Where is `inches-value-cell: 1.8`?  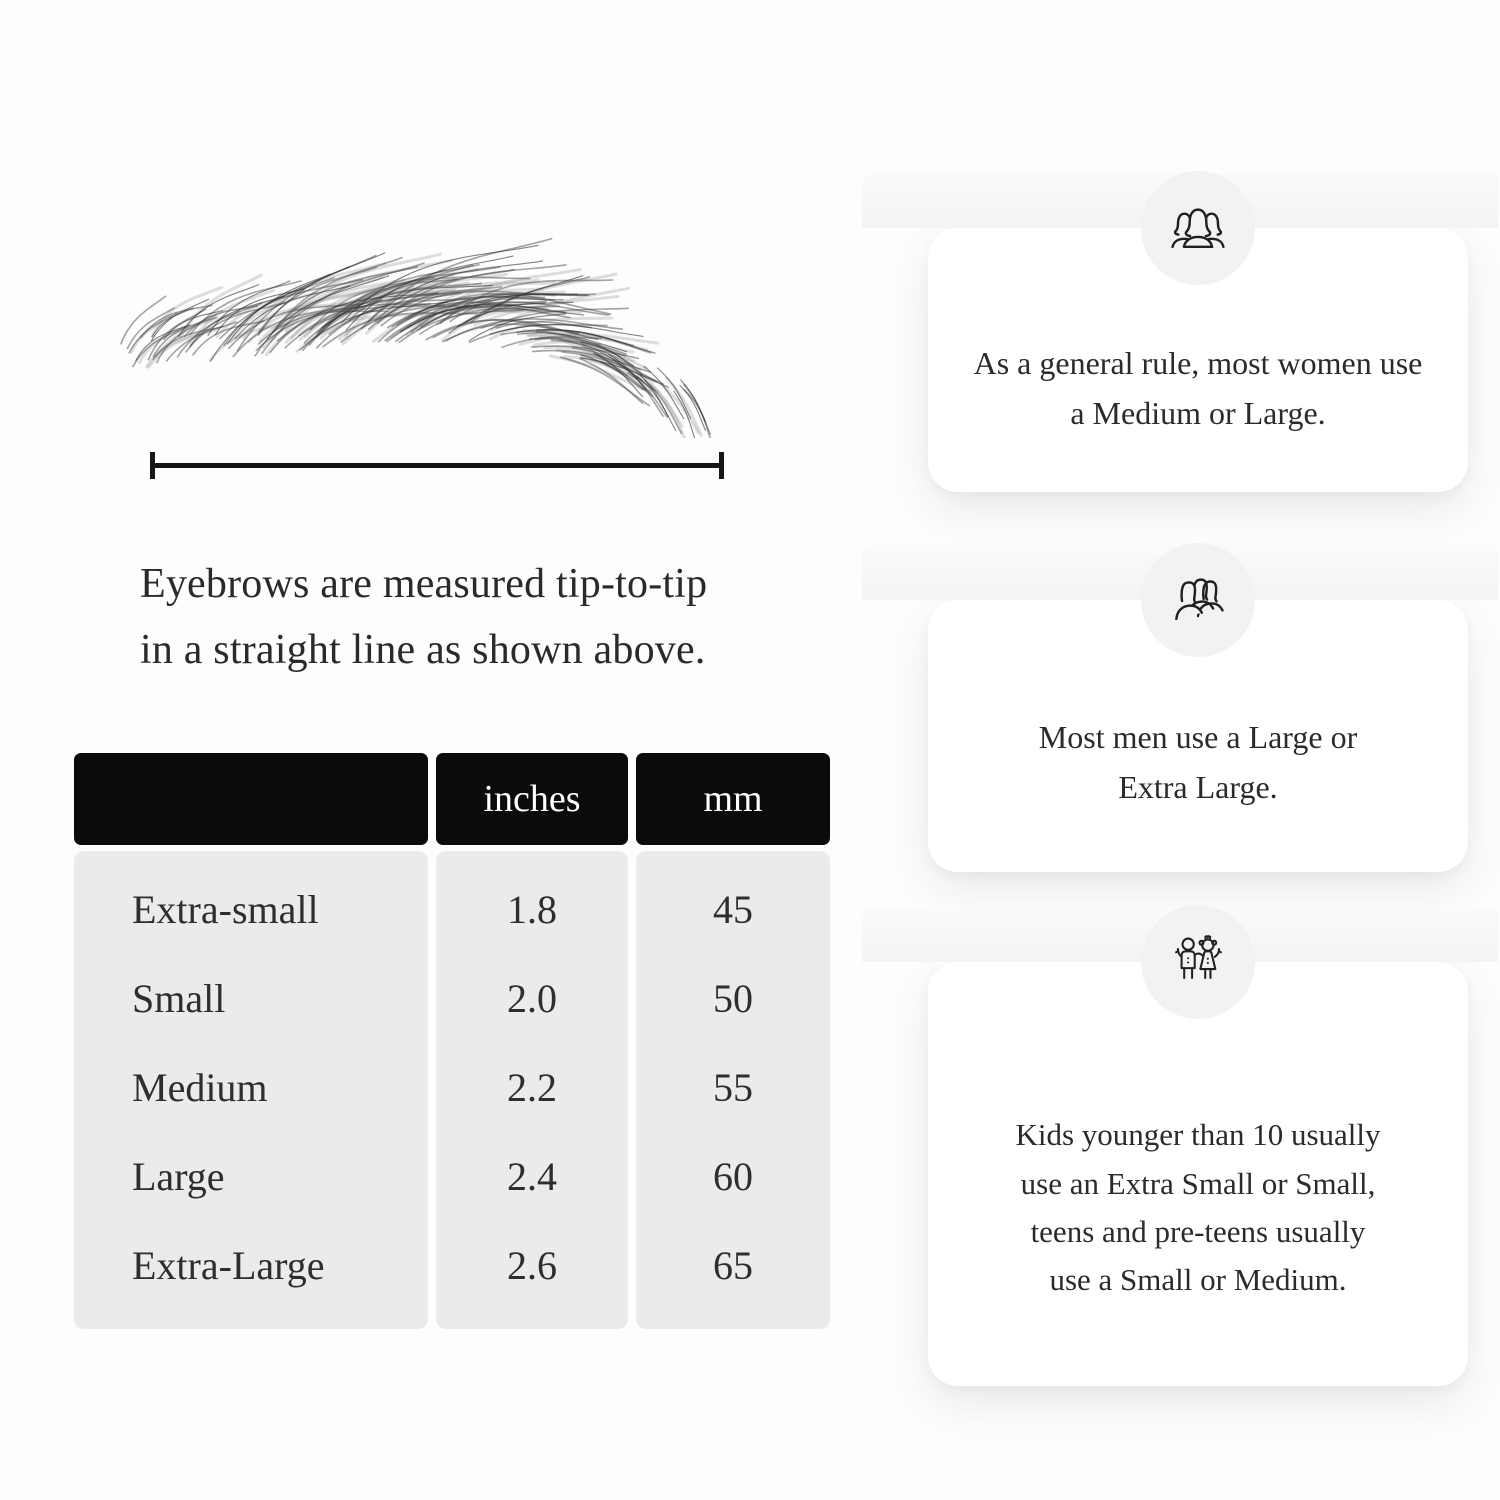
inches-value-cell: 1.8 is located at coordinates (532, 909).